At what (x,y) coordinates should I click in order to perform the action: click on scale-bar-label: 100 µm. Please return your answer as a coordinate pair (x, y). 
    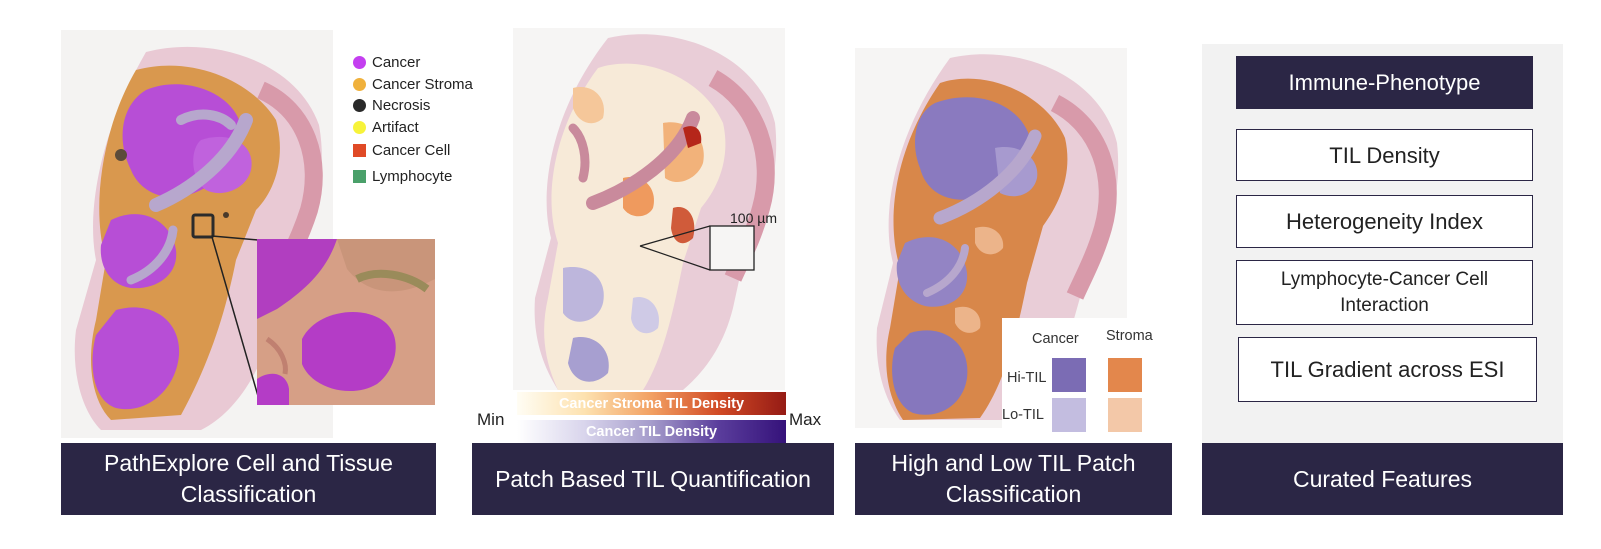
    Looking at the image, I should click on (753, 218).